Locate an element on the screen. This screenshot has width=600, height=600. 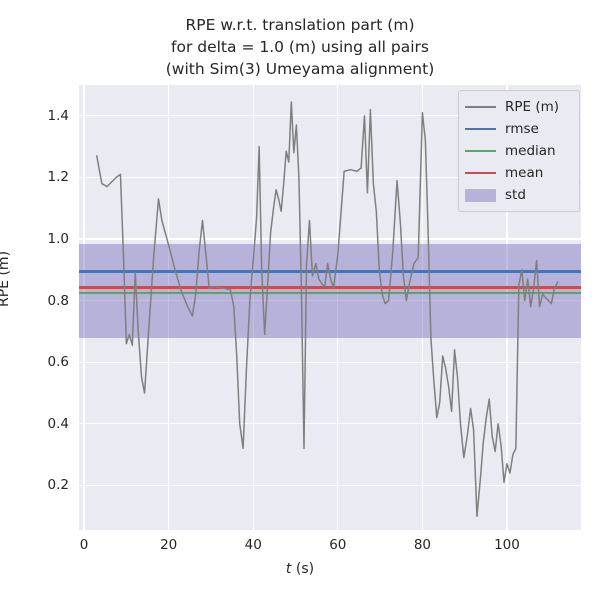
x-tick-label: 100 is located at coordinates (507, 545).